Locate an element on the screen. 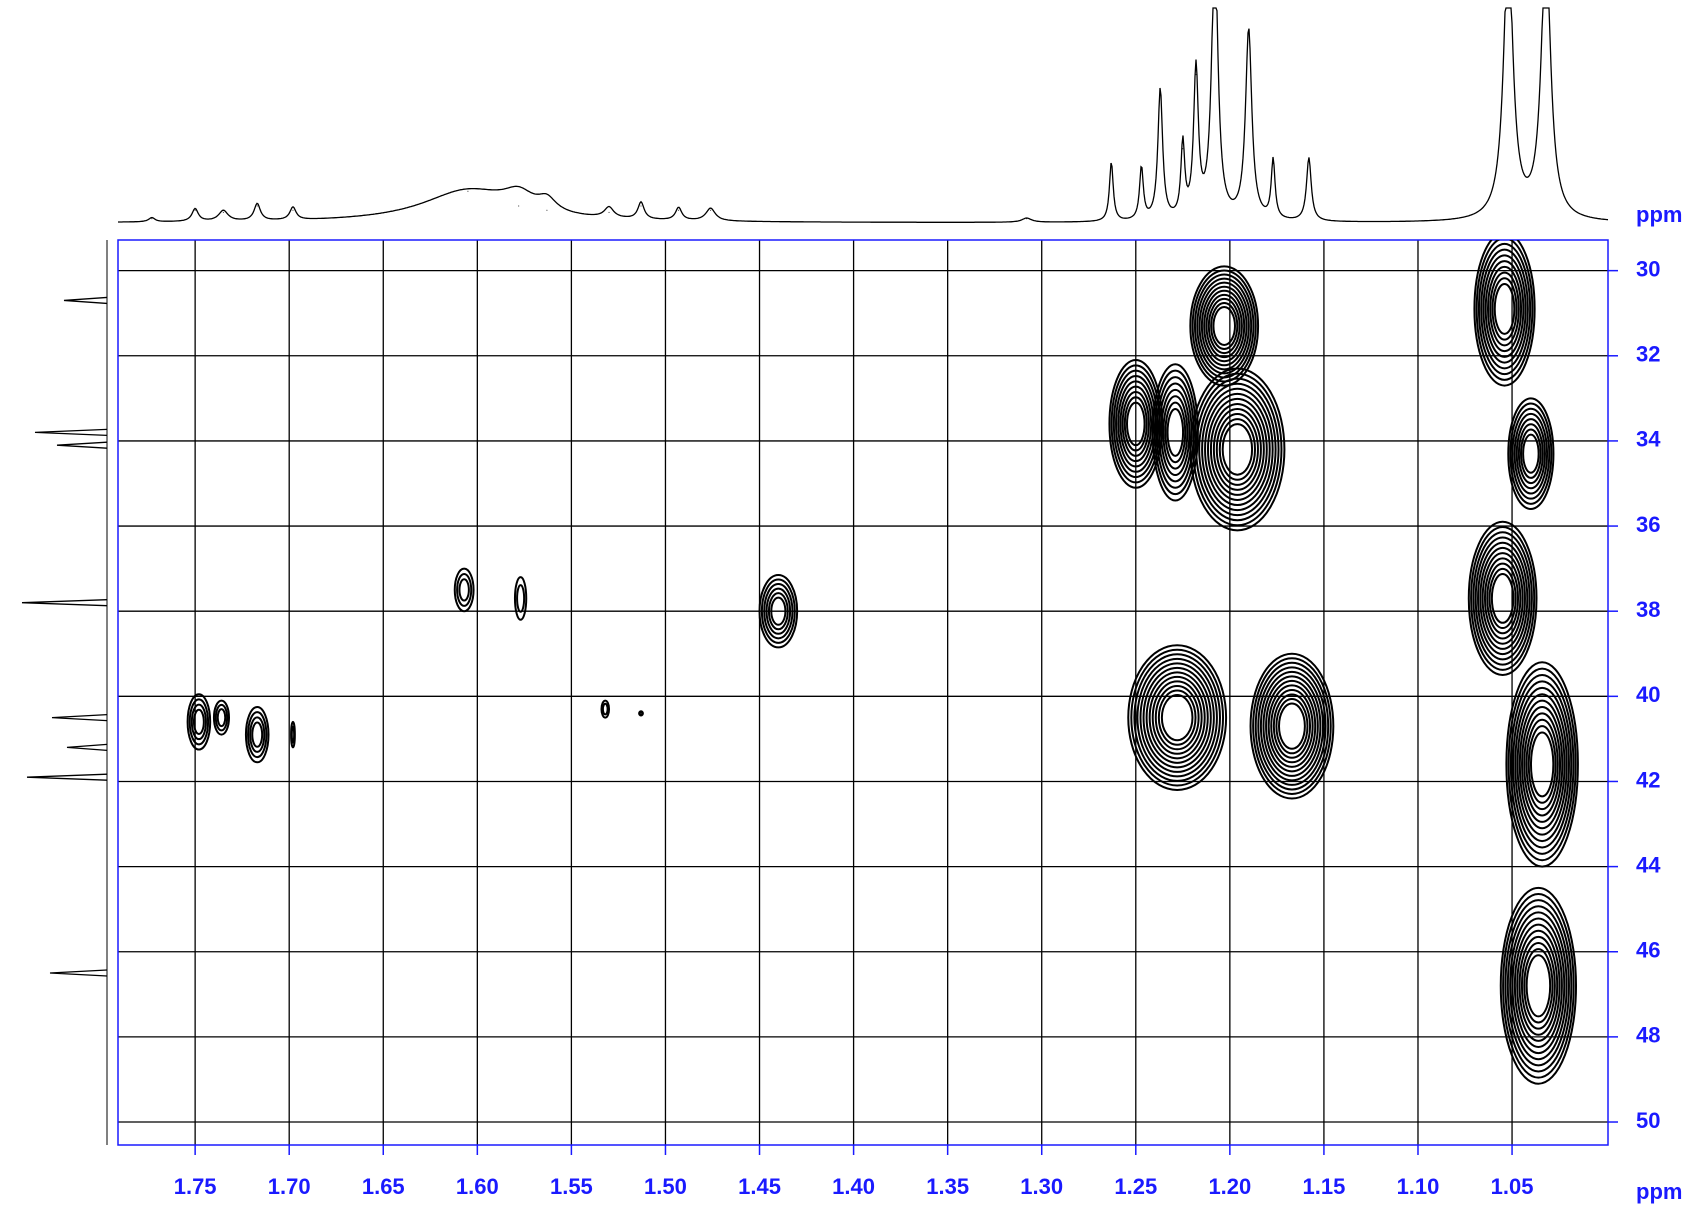 The height and width of the screenshot is (1209, 1706). x-tick-label: 1.45 is located at coordinates (759, 1186).